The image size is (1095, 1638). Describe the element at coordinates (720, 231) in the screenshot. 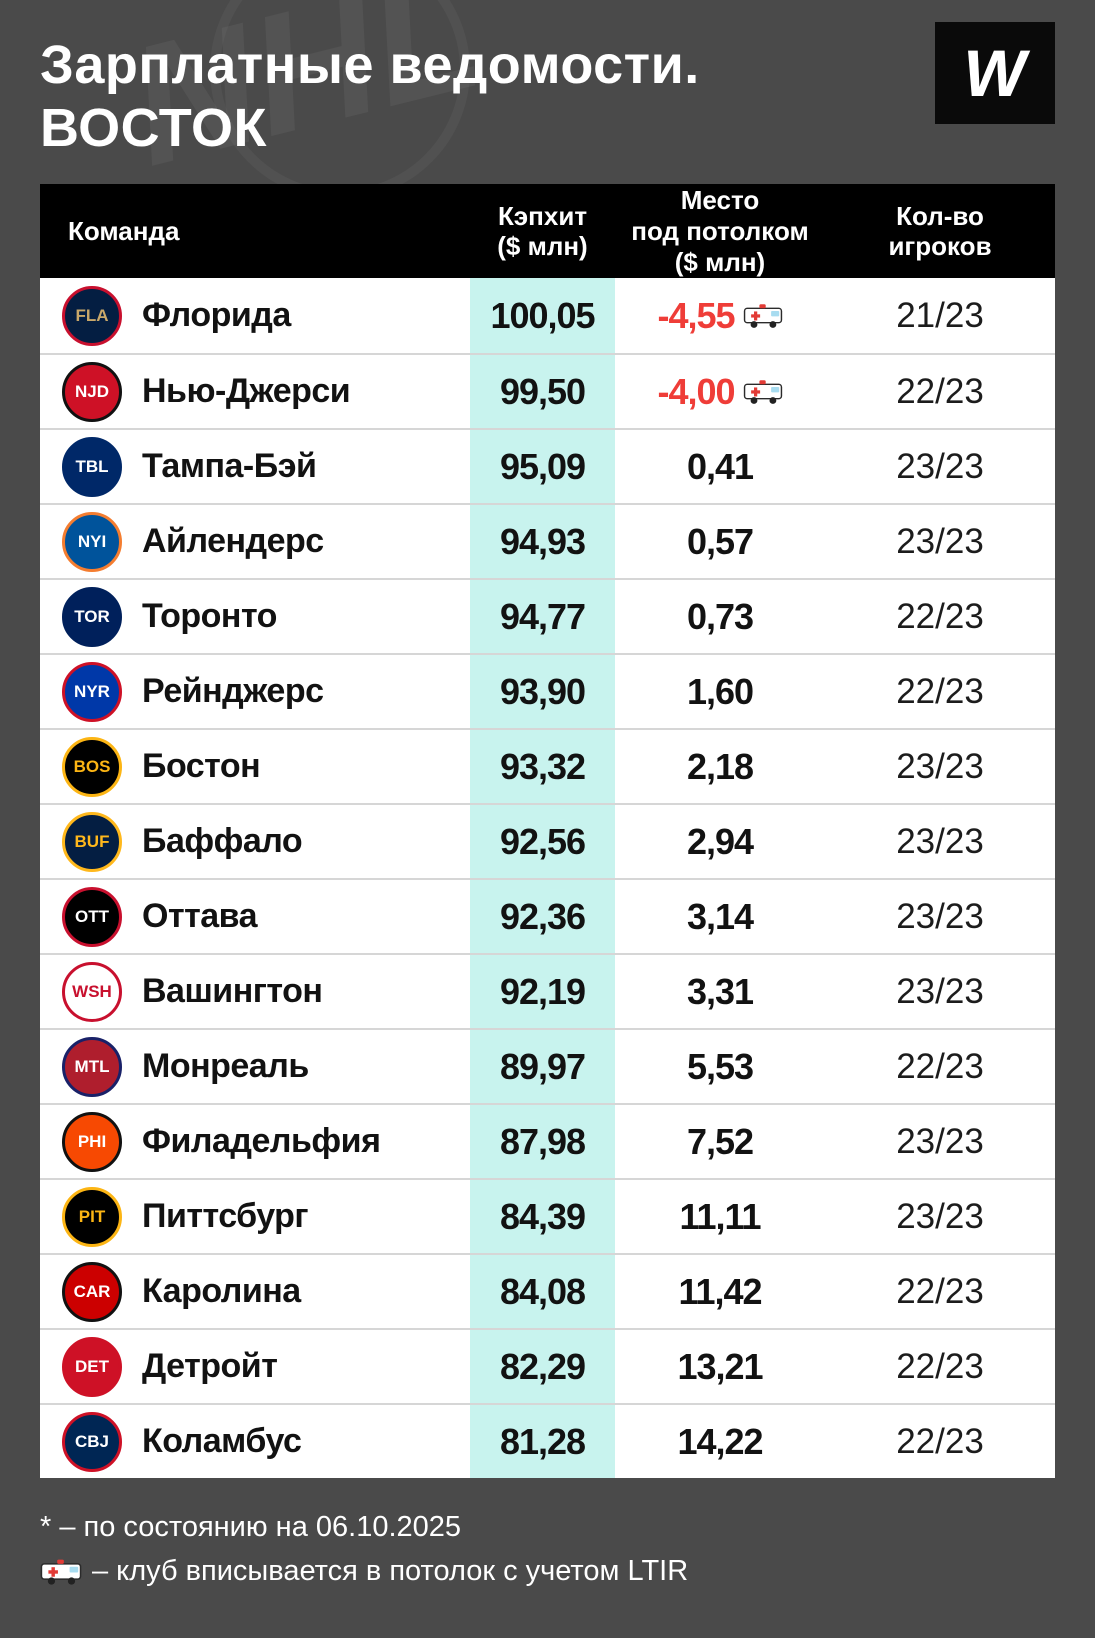

I see `header-space: Место под потолком ($ млн)` at that location.